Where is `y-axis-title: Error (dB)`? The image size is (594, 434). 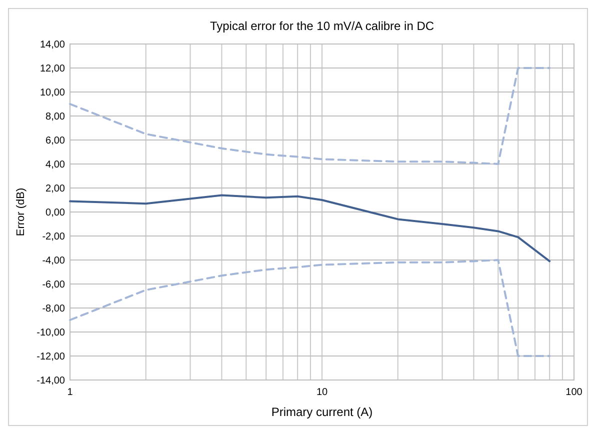
y-axis-title: Error (dB) is located at coordinates (21, 212).